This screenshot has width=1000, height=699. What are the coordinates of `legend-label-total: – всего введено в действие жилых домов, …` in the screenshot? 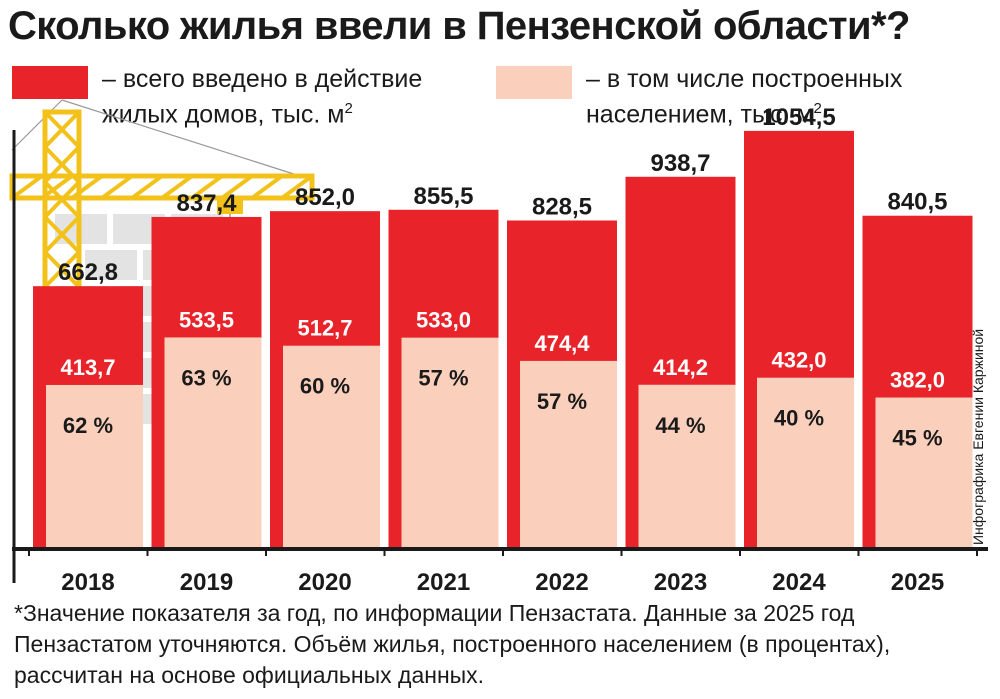 It's located at (262, 96).